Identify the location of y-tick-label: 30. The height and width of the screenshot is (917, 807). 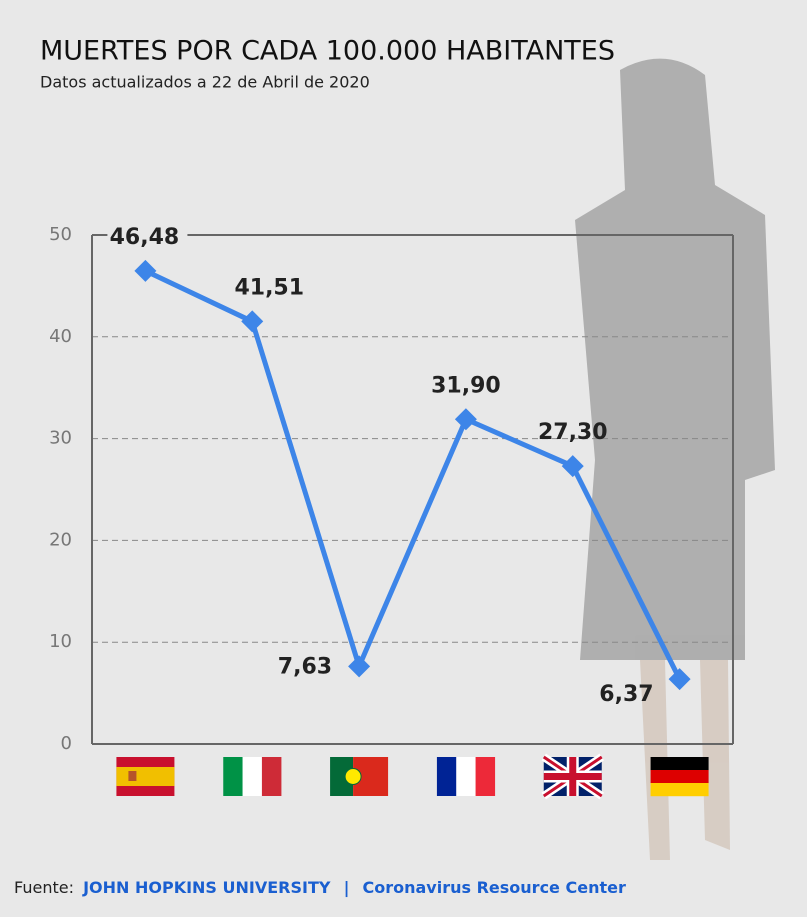
(60, 438).